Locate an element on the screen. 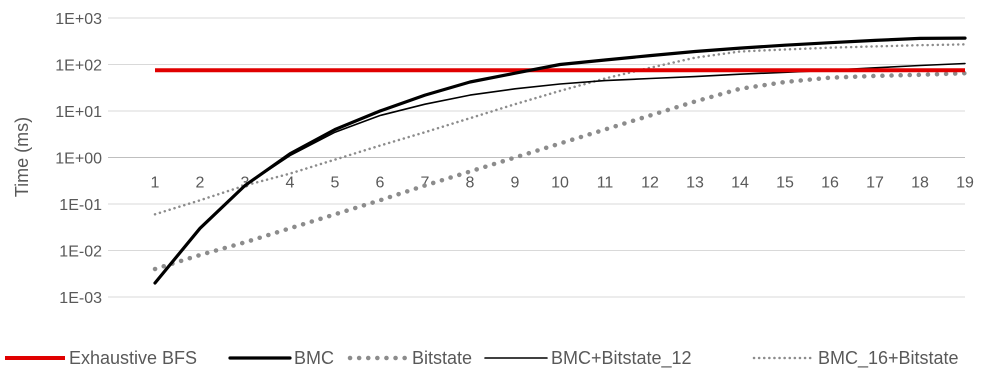  y-tick-label: 1E+00 is located at coordinates (78, 159).